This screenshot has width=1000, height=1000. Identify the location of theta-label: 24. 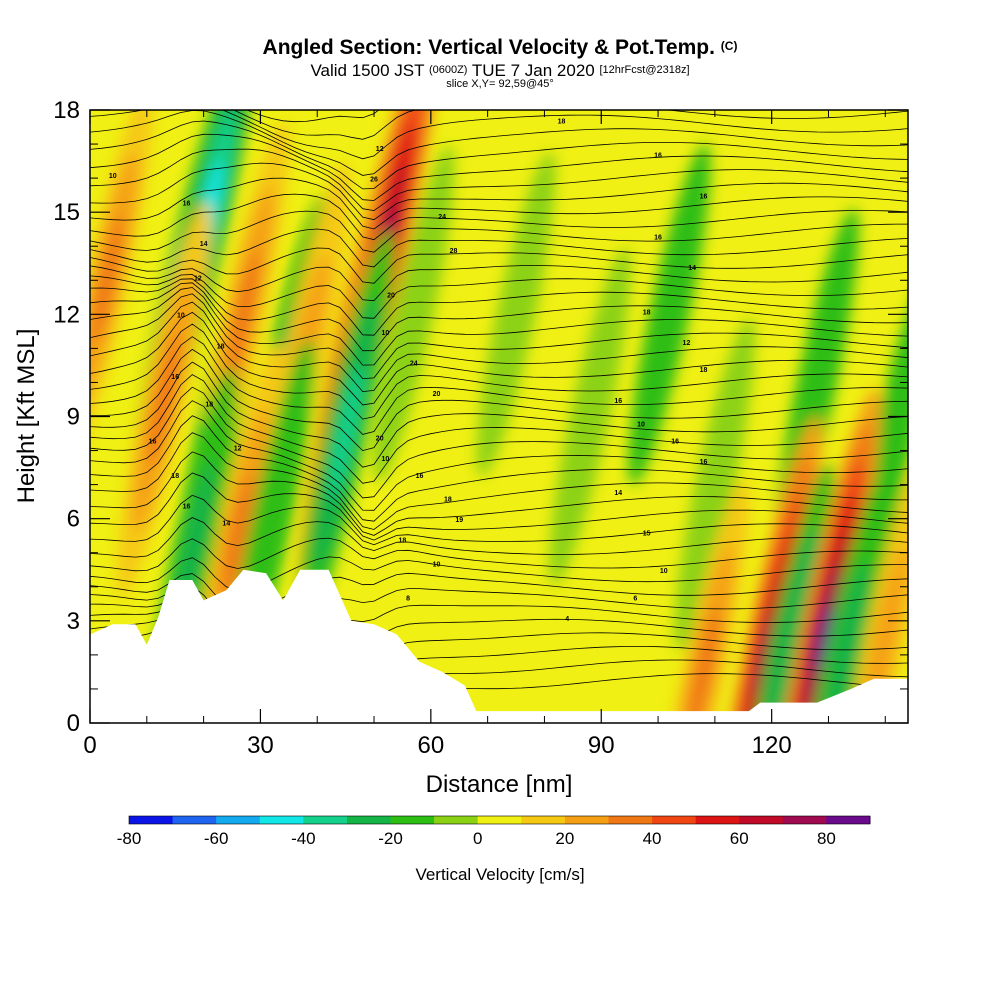
(414, 363).